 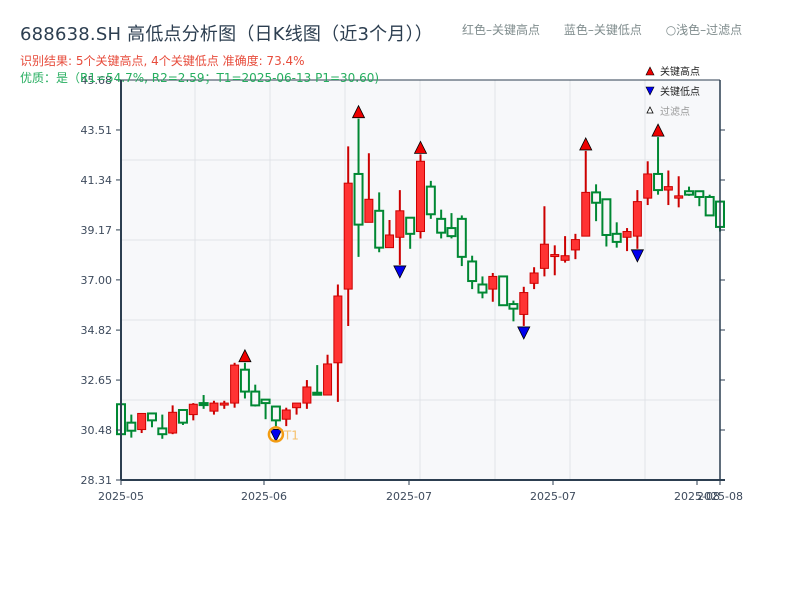 I want to click on low-marker-legend-icon, so click(x=650, y=91).